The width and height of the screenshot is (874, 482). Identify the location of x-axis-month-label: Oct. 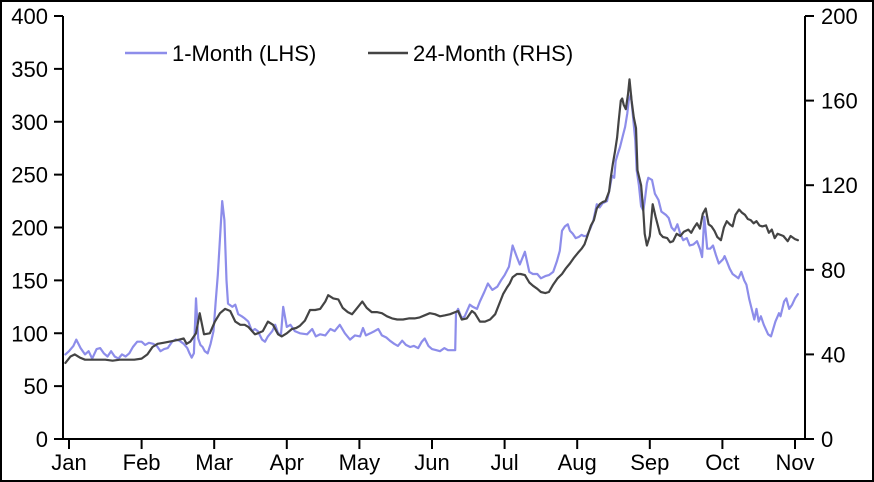
(722, 462).